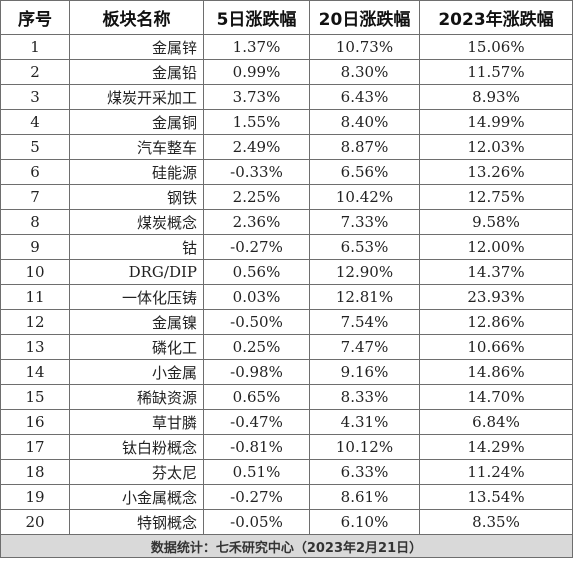 The width and height of the screenshot is (573, 562). Describe the element at coordinates (496, 247) in the screenshot. I see `cell-2023-change: 12.00%` at that location.